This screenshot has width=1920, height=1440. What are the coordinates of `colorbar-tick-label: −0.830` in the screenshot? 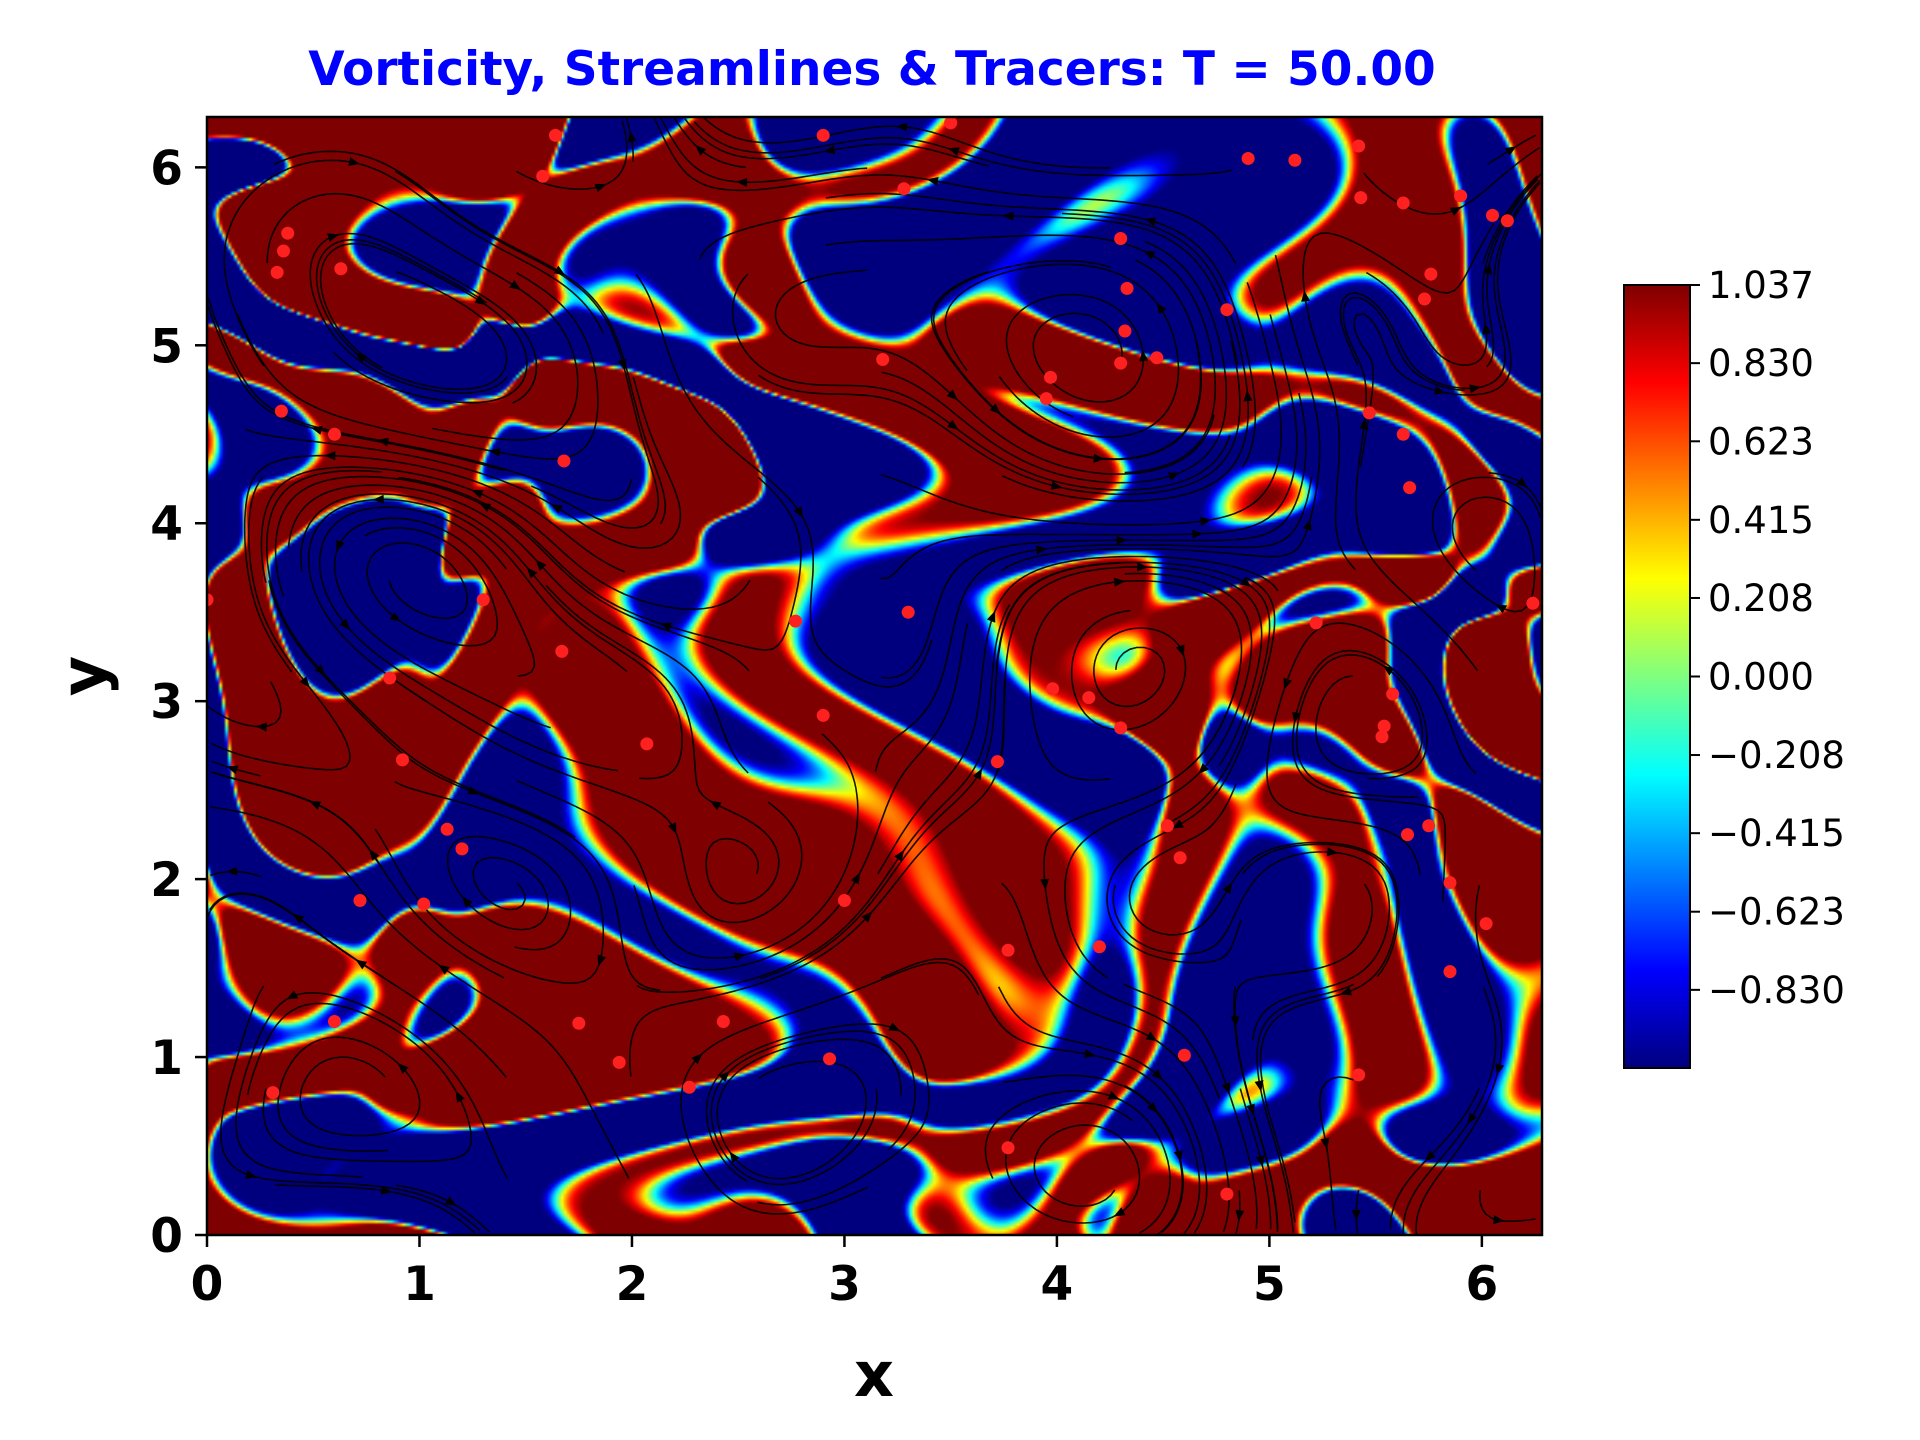 It's located at (1776, 990).